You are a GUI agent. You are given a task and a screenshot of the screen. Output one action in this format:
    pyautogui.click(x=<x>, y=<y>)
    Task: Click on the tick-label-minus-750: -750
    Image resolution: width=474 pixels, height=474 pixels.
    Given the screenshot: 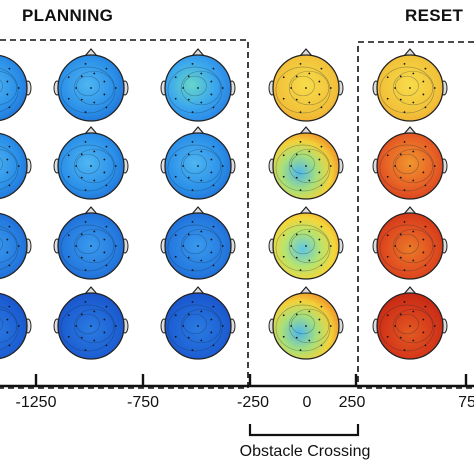 What is the action you would take?
    pyautogui.click(x=143, y=402)
    